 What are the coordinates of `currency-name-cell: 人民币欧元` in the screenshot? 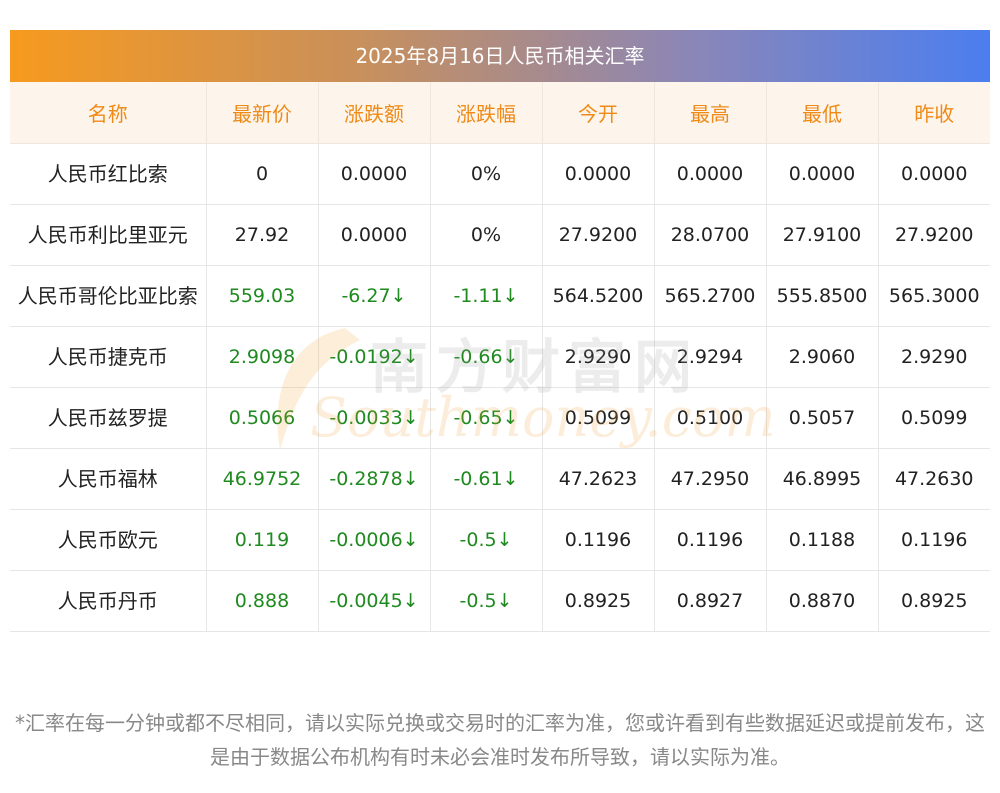 It's located at (108, 540).